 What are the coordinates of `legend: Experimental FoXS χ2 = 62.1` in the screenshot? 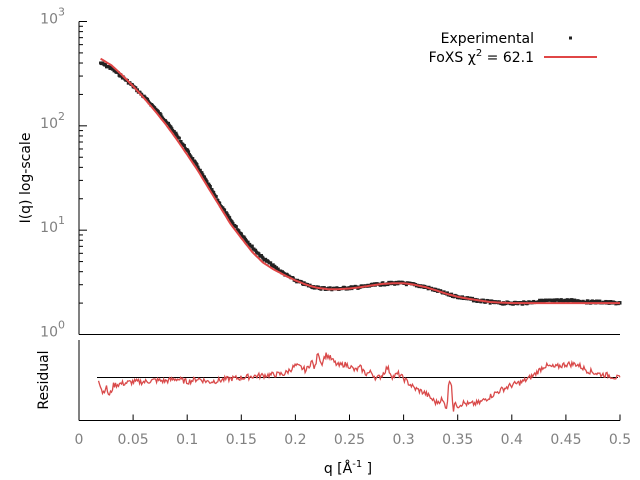 It's located at (513, 48).